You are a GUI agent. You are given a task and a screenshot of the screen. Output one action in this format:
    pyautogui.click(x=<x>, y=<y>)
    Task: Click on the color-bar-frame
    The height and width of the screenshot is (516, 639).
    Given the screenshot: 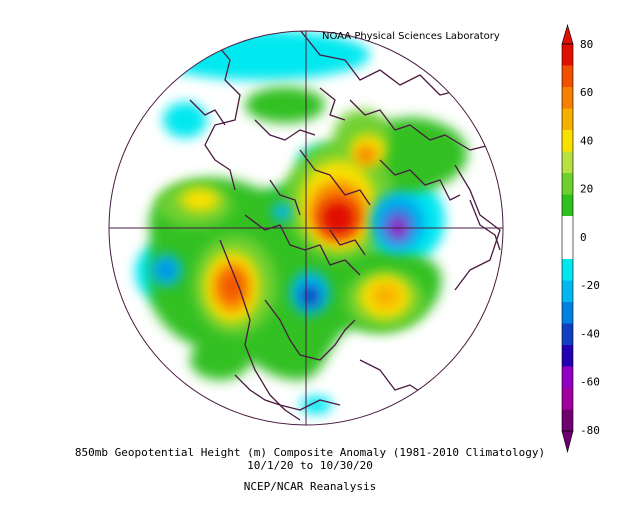 What is the action you would take?
    pyautogui.click(x=567, y=237)
    